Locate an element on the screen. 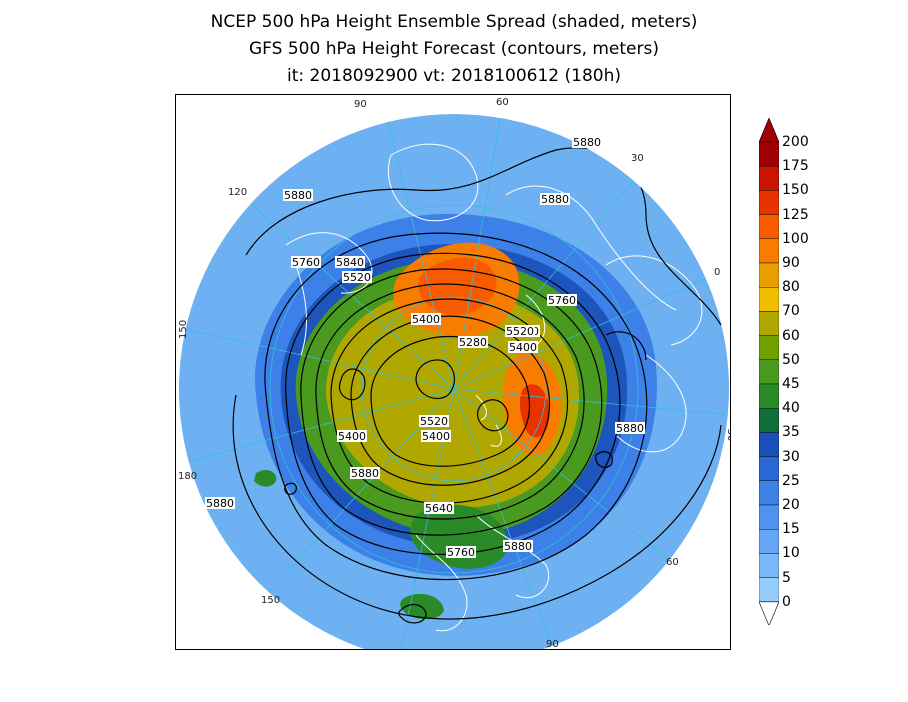  colorbar-label: 150 is located at coordinates (795, 190).